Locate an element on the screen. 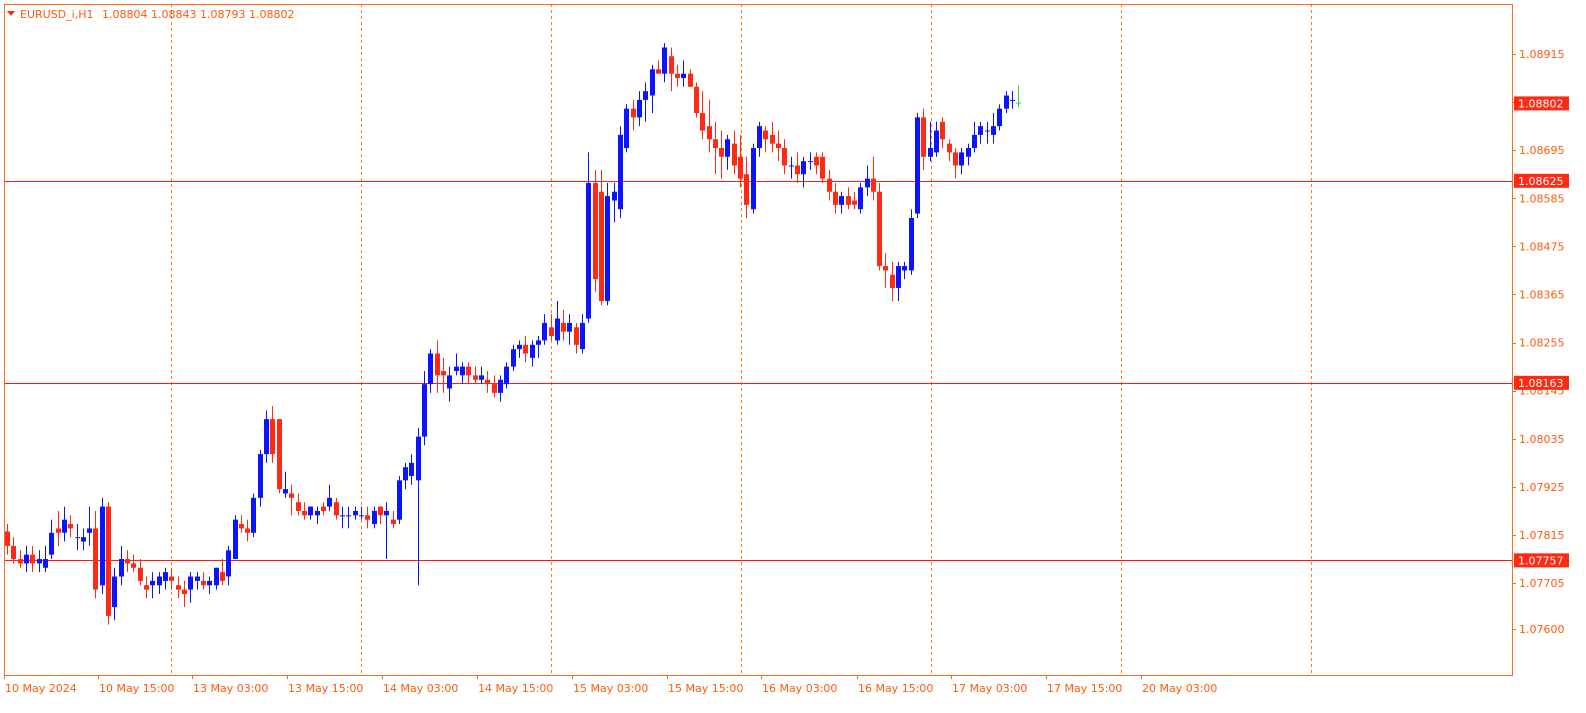 The image size is (1586, 713). price-badge-bg is located at coordinates (1541, 382).